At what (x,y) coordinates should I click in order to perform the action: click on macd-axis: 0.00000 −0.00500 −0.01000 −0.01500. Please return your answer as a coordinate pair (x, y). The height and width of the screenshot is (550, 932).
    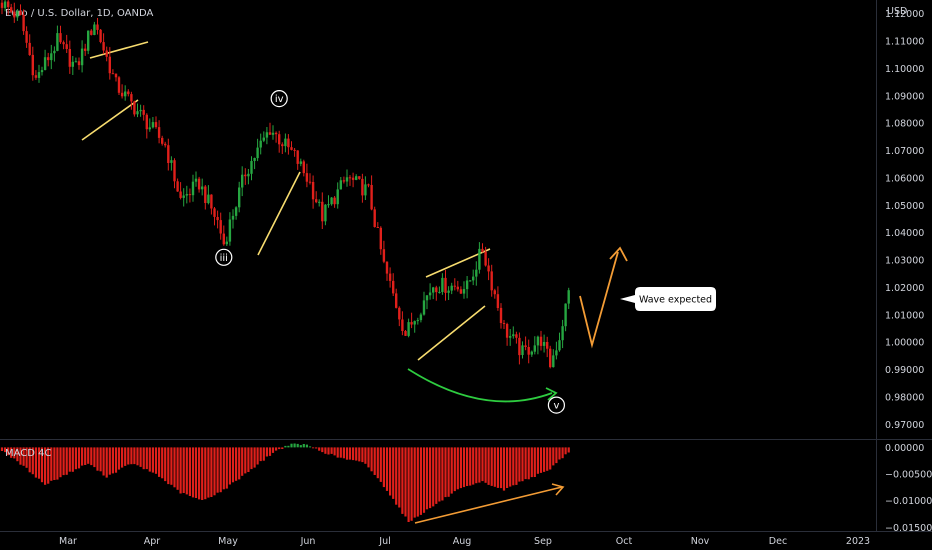
    Looking at the image, I should click on (908, 488).